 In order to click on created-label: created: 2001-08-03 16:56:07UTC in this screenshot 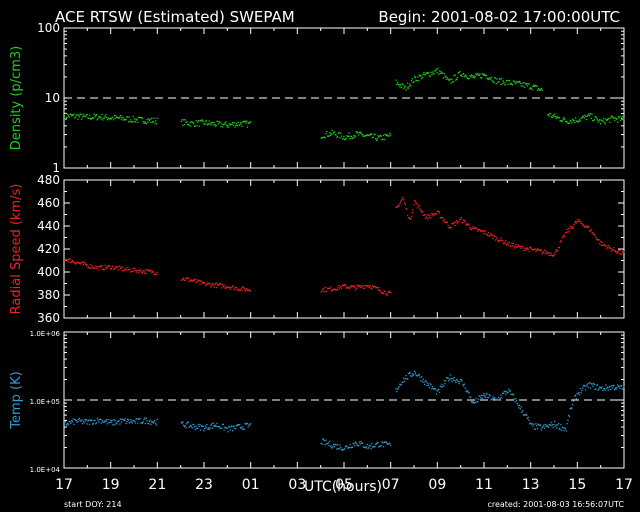, I will do `click(555, 504)`.